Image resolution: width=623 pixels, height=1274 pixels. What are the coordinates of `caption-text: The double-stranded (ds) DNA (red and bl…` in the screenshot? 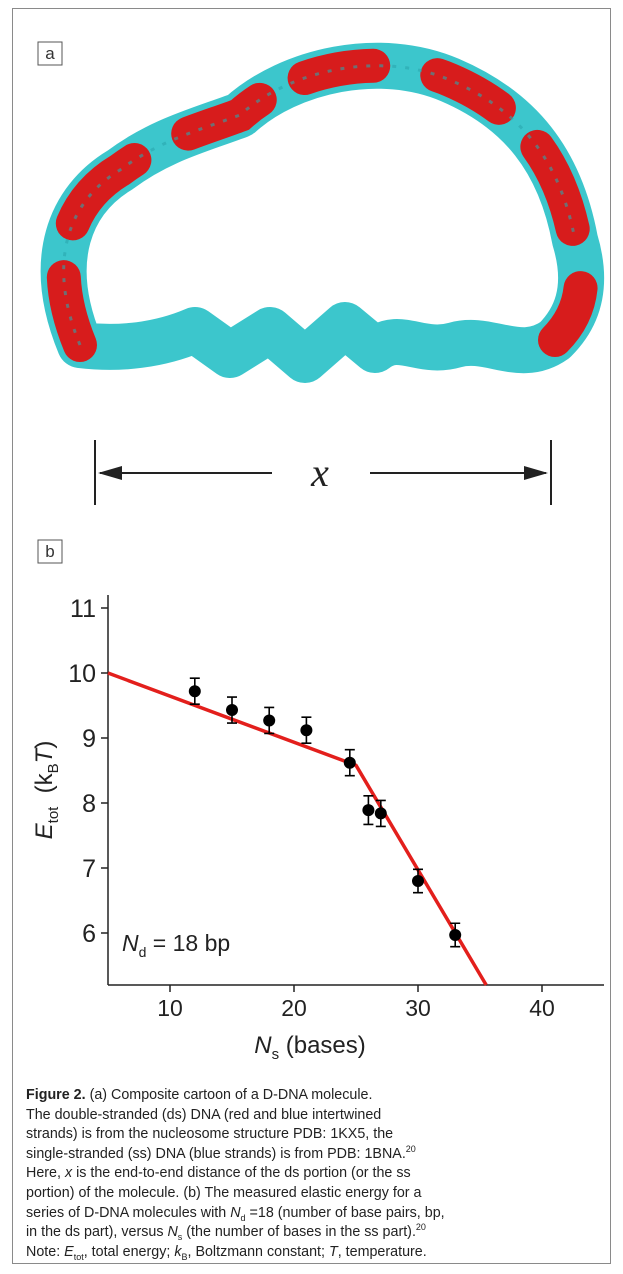 It's located at (204, 1114).